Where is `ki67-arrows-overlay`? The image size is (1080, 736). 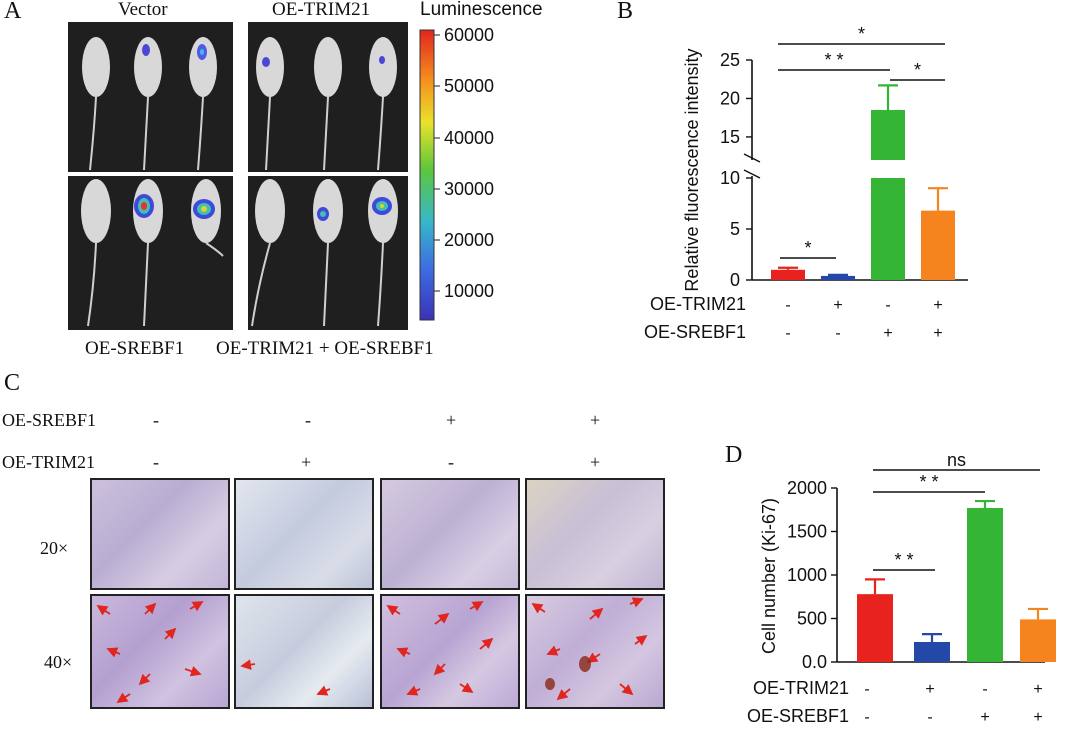
ki67-arrows-overlay is located at coordinates (372, 650).